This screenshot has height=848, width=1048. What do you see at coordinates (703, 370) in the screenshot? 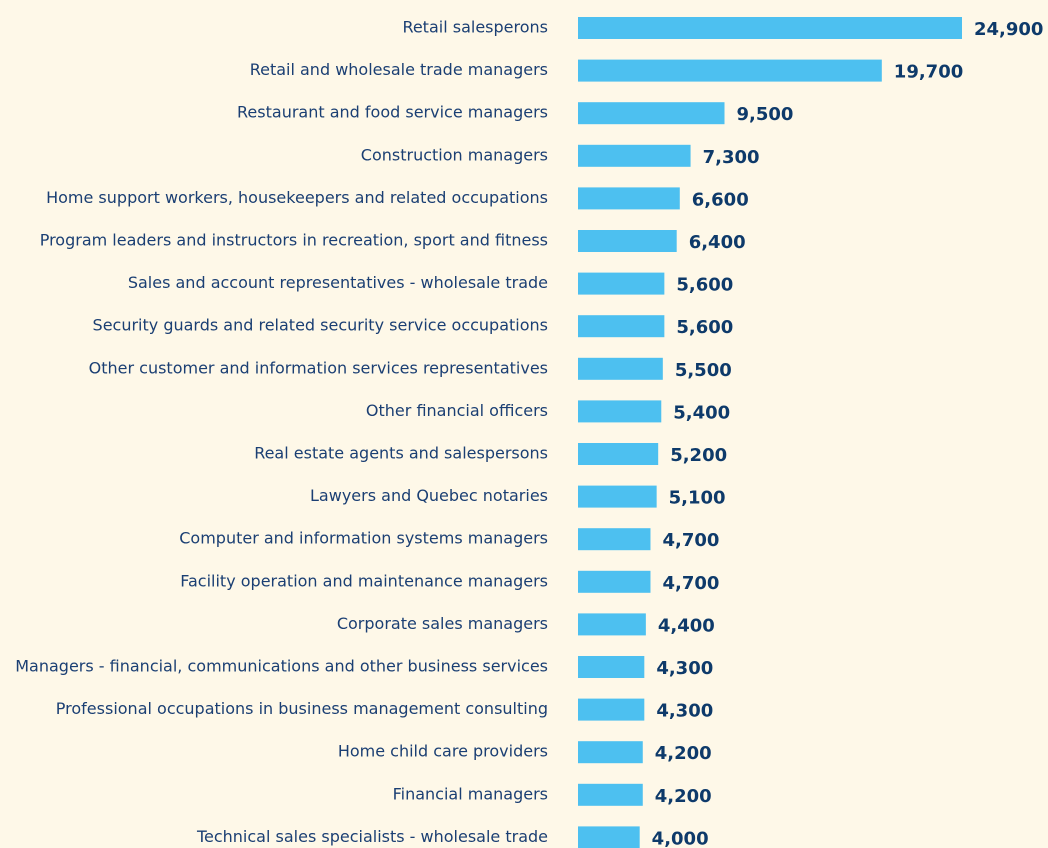
I see `value-label: 5,500` at bounding box center [703, 370].